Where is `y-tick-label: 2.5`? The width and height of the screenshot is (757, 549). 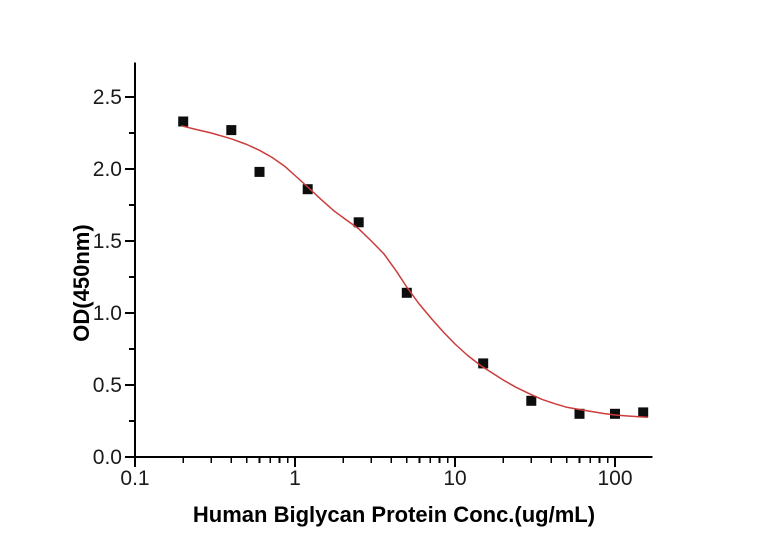 y-tick-label: 2.5 is located at coordinates (107, 97).